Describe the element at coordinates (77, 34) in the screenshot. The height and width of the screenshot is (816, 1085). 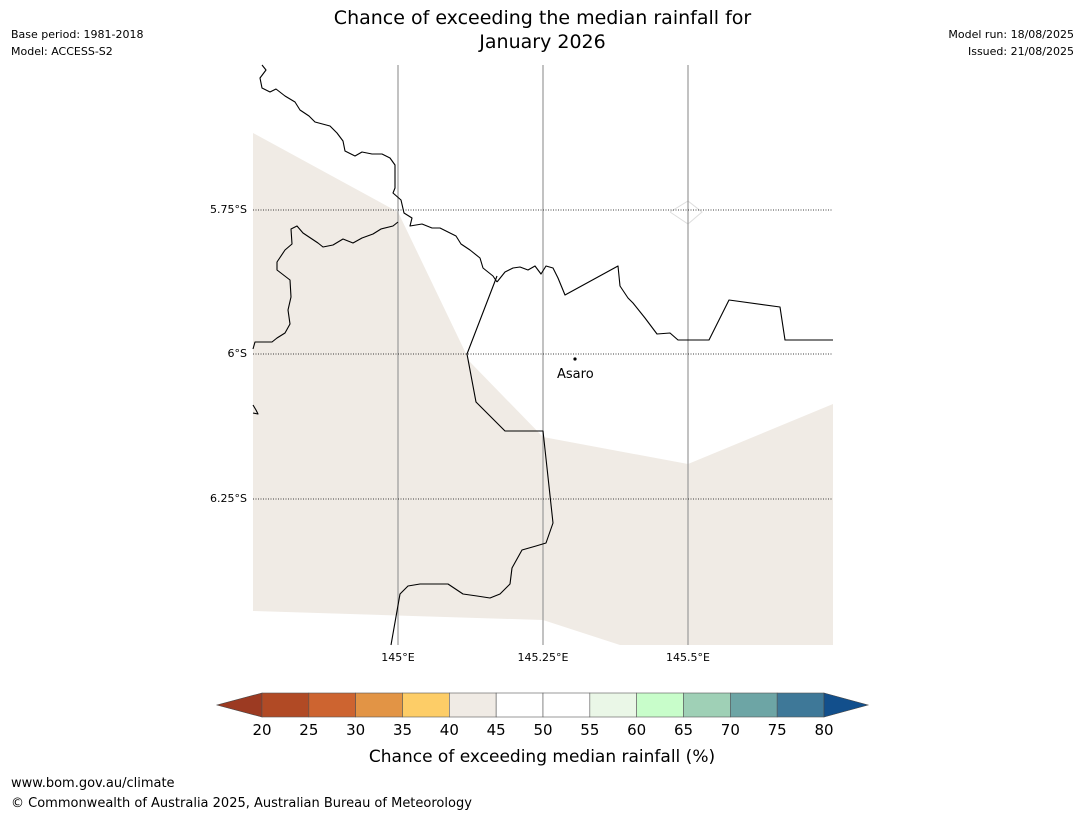
I see `base-period-text: Base period: 1981-2018` at that location.